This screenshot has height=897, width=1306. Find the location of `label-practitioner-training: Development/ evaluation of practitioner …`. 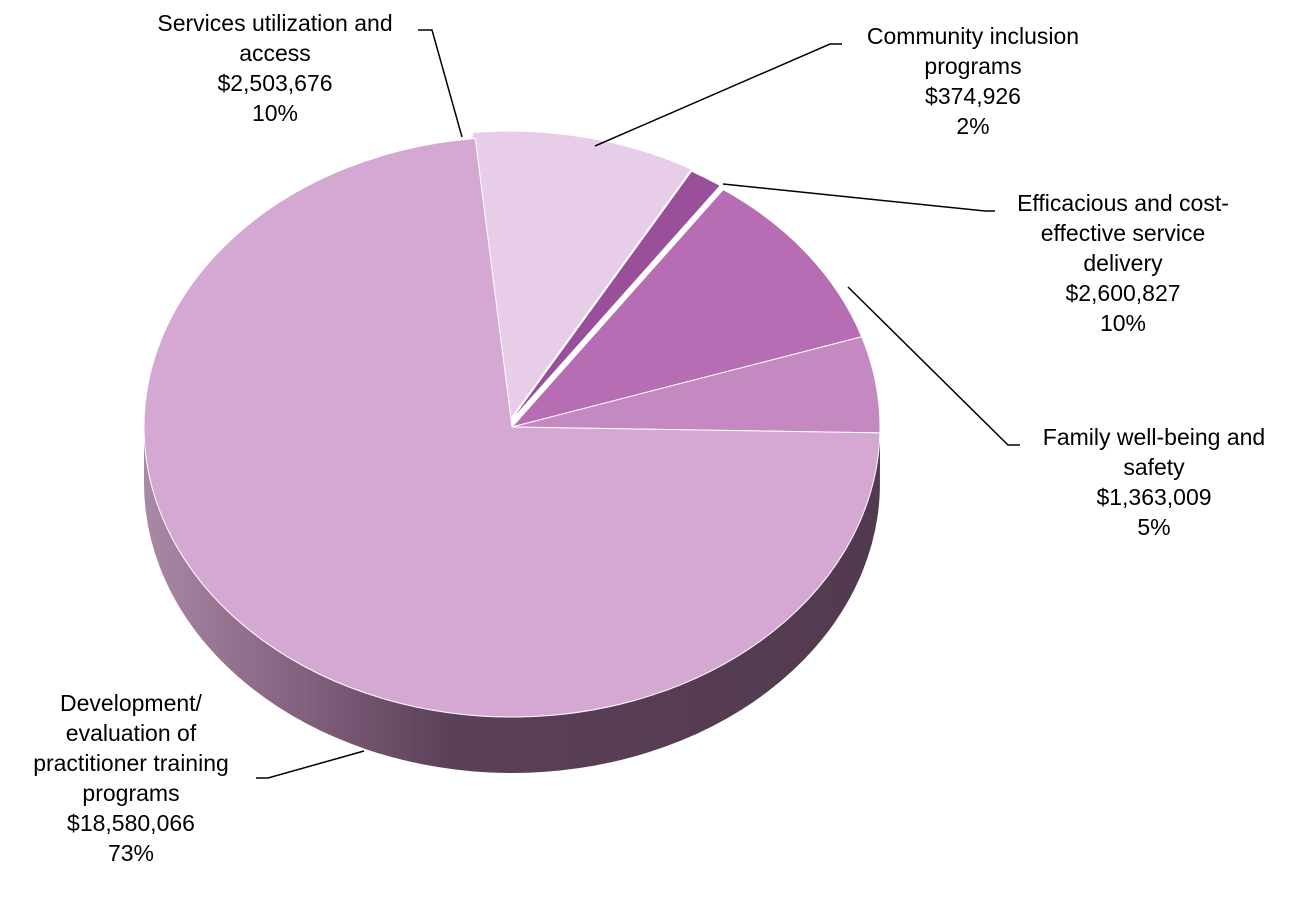

label-practitioner-training: Development/ evaluation of practitioner … is located at coordinates (131, 778).